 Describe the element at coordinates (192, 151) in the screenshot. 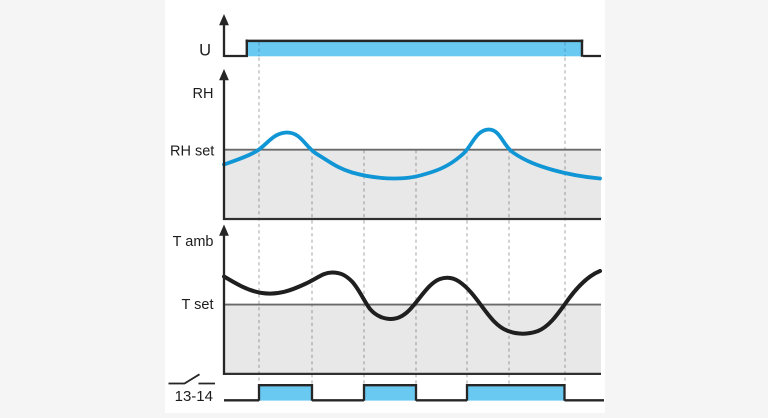

I see `svg-text: RH set` at that location.